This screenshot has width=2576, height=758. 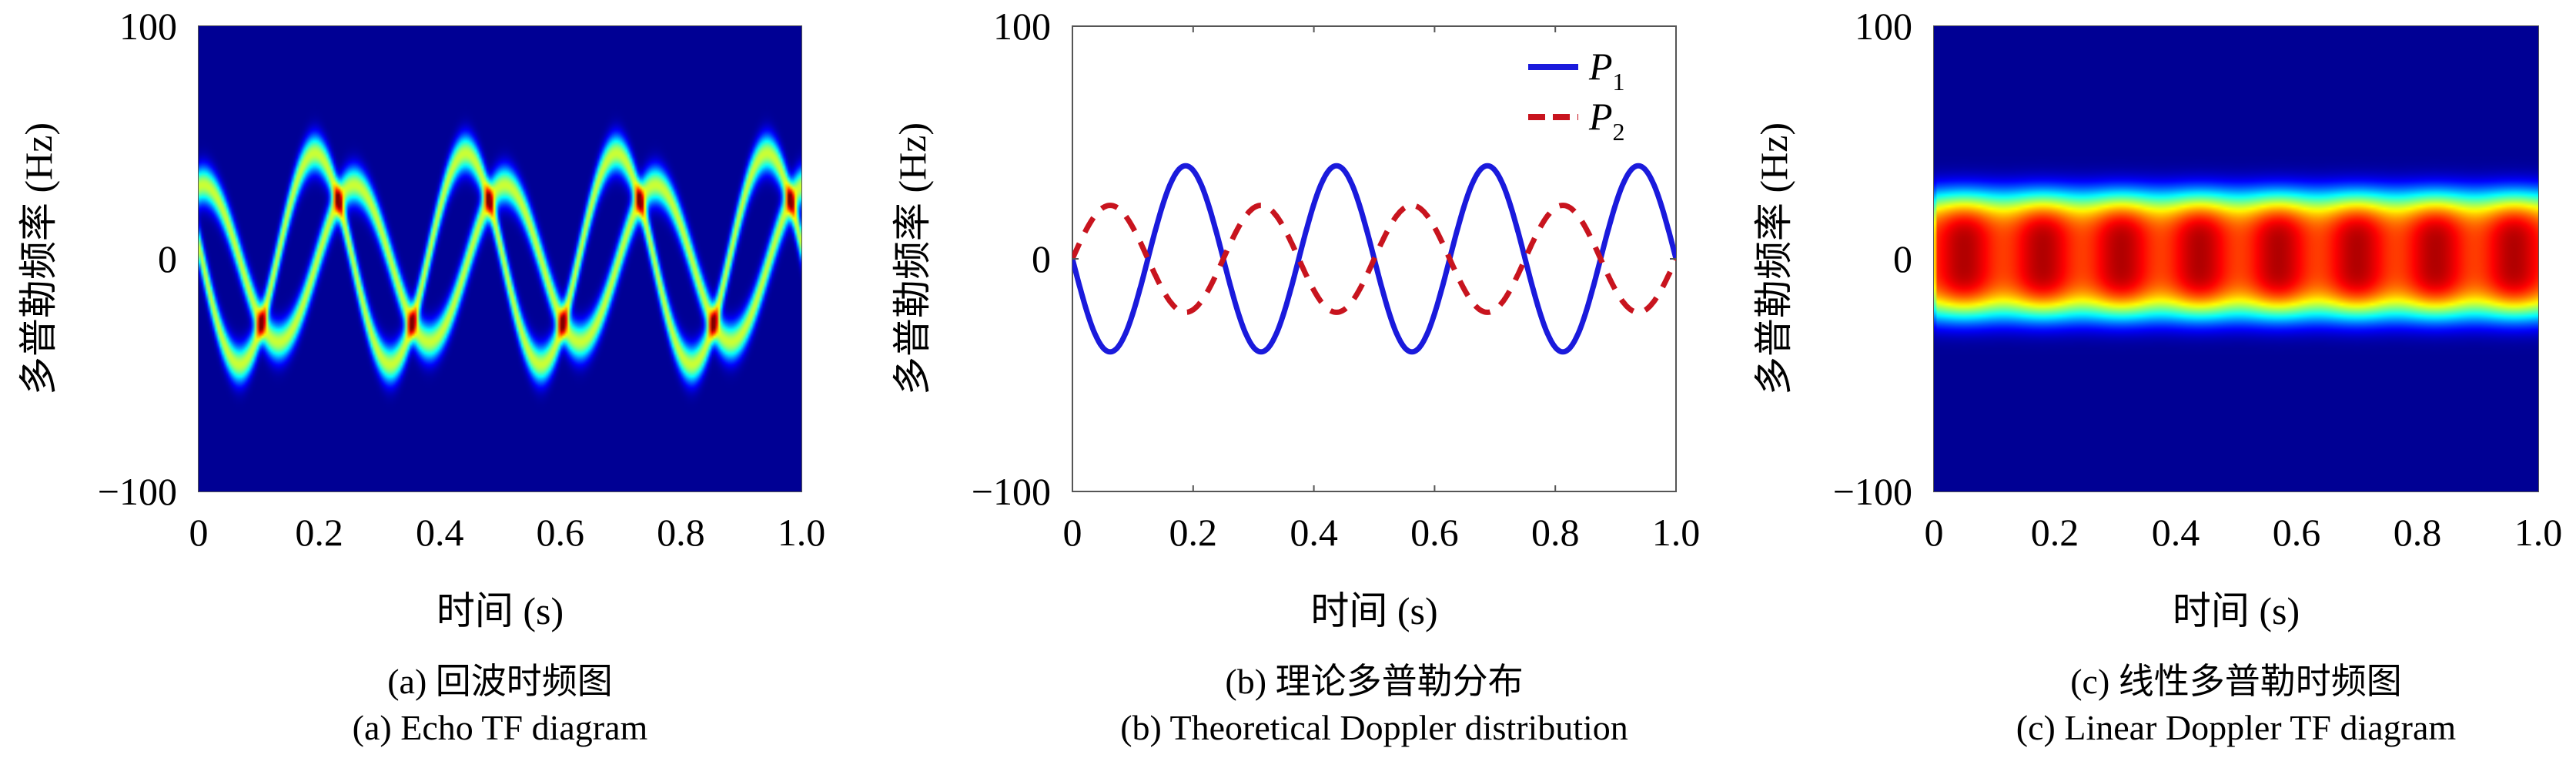 I want to click on caption-chinese: (a) 回波时频图, so click(x=500, y=682).